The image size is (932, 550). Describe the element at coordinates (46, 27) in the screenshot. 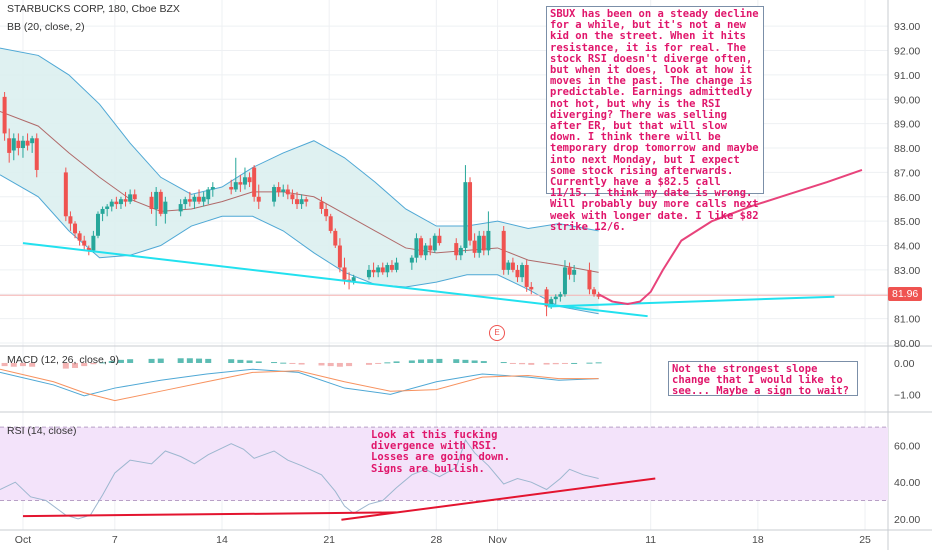

I see `bb-legend: BB (20, close, 2)` at that location.